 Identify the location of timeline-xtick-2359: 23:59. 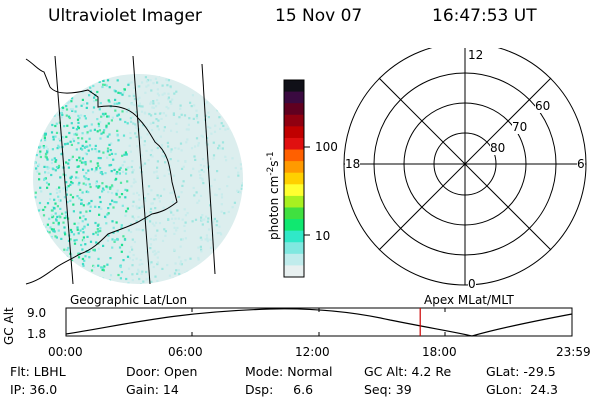
(573, 352).